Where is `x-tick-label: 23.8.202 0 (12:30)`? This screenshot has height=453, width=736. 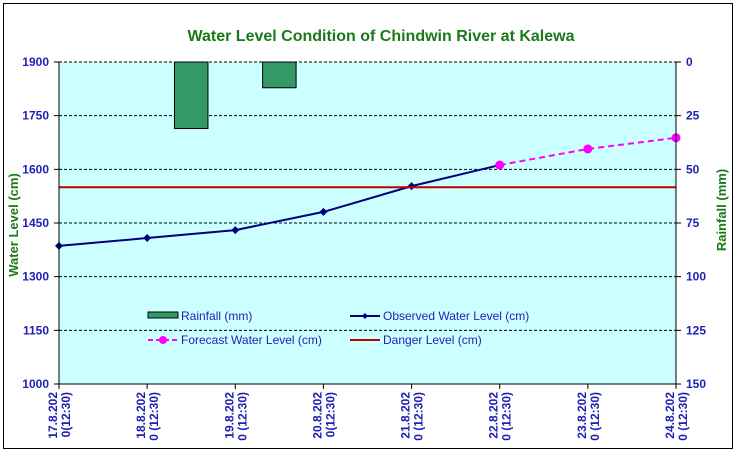 x-tick-label: 23.8.202 0 (12:30) is located at coordinates (588, 416).